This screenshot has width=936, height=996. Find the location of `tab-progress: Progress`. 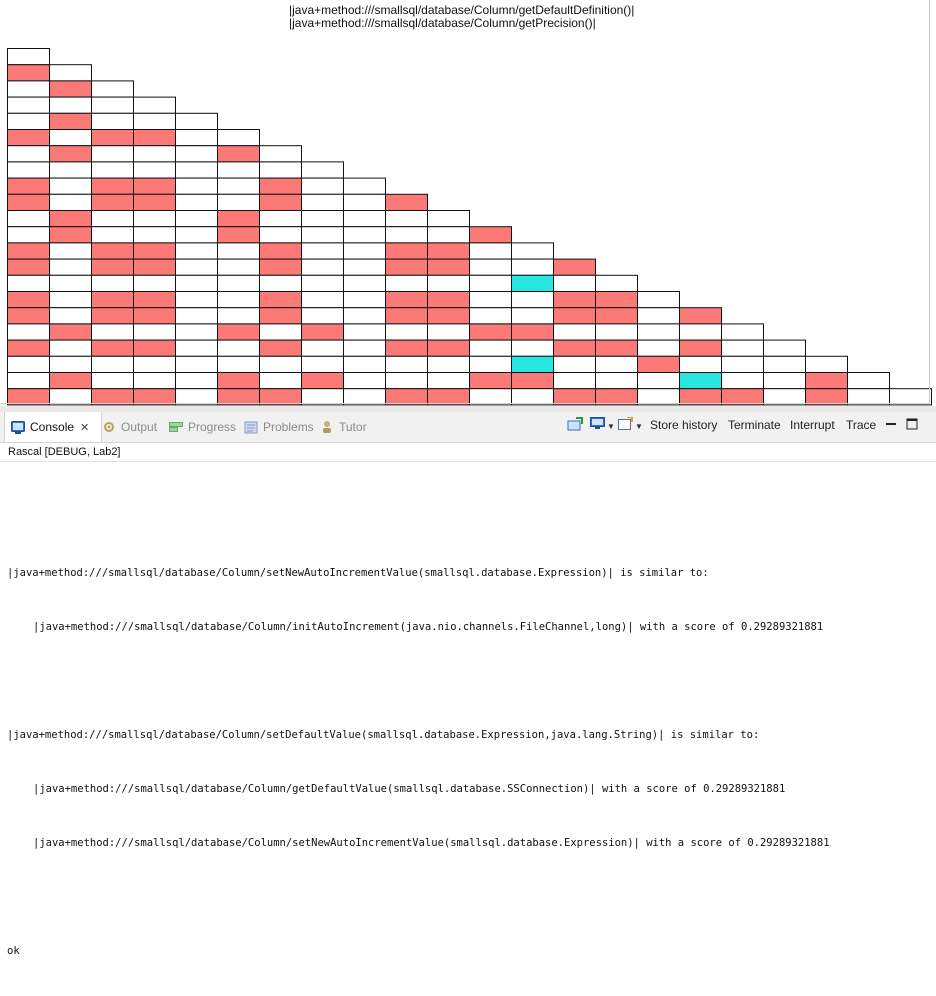

tab-progress: Progress is located at coordinates (202, 427).